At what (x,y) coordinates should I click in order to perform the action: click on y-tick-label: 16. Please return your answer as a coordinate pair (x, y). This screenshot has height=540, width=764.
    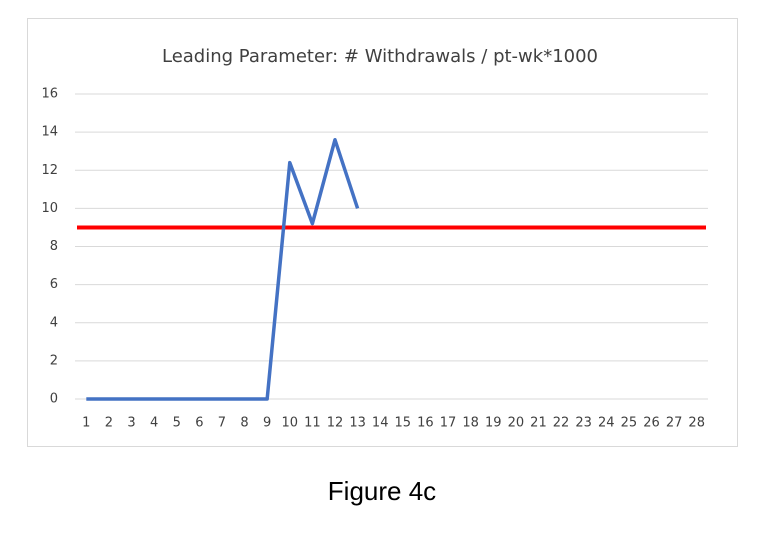
    Looking at the image, I should click on (49, 94).